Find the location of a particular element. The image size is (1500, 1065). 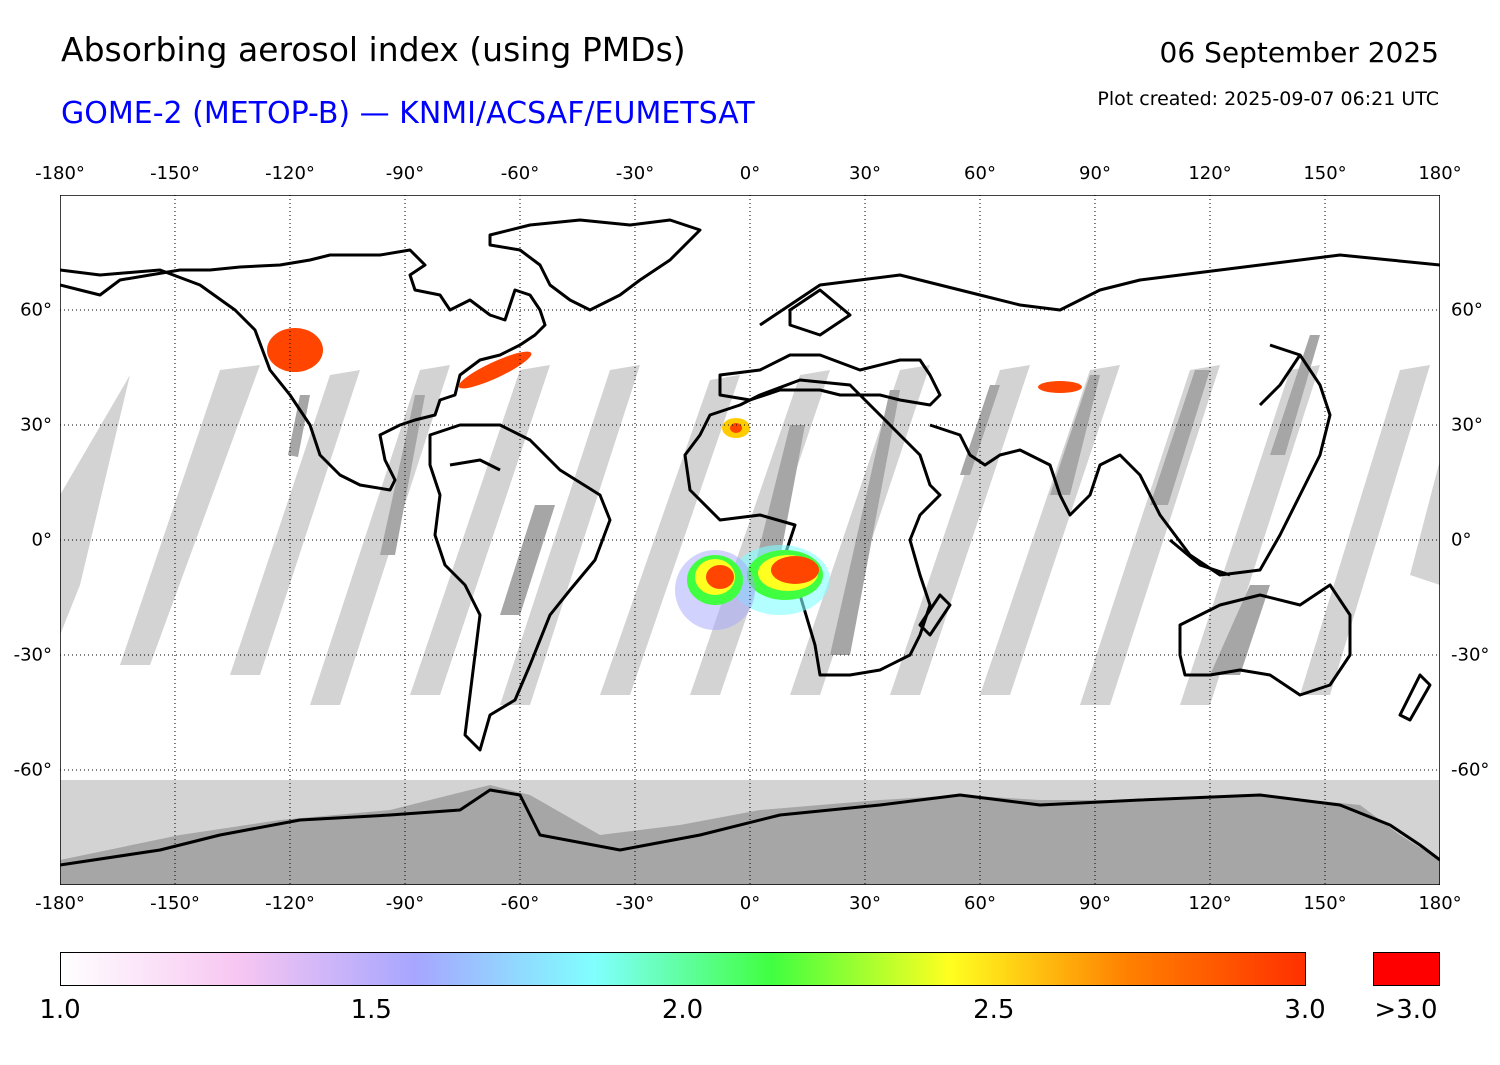

plume-north-india is located at coordinates (1060, 387).